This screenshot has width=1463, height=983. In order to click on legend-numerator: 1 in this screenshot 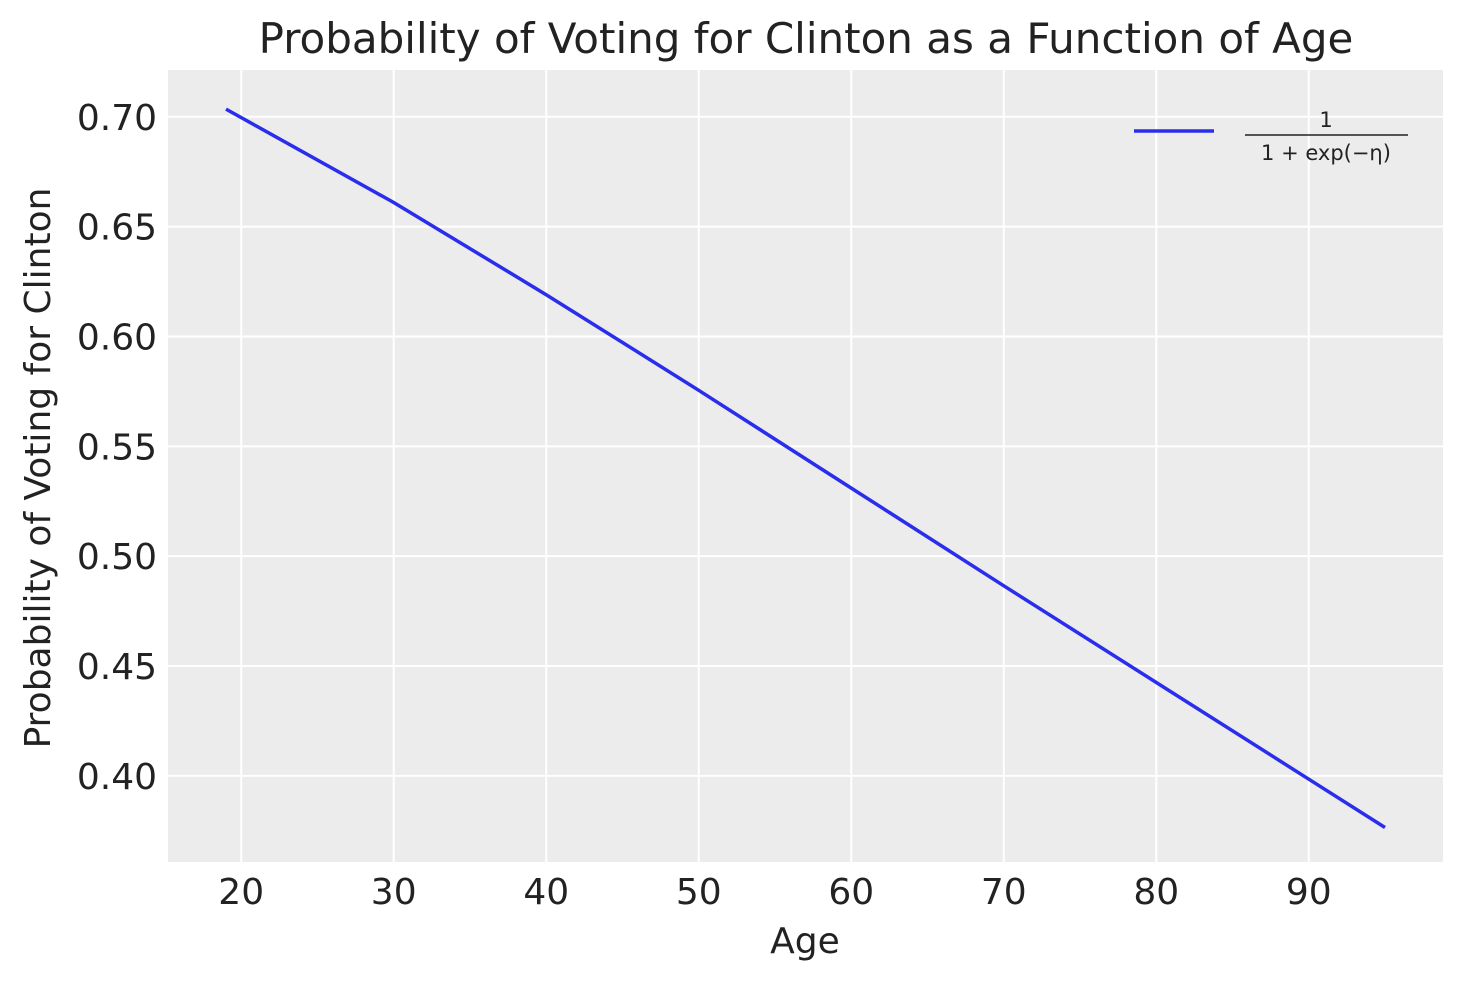, I will do `click(1325, 120)`.